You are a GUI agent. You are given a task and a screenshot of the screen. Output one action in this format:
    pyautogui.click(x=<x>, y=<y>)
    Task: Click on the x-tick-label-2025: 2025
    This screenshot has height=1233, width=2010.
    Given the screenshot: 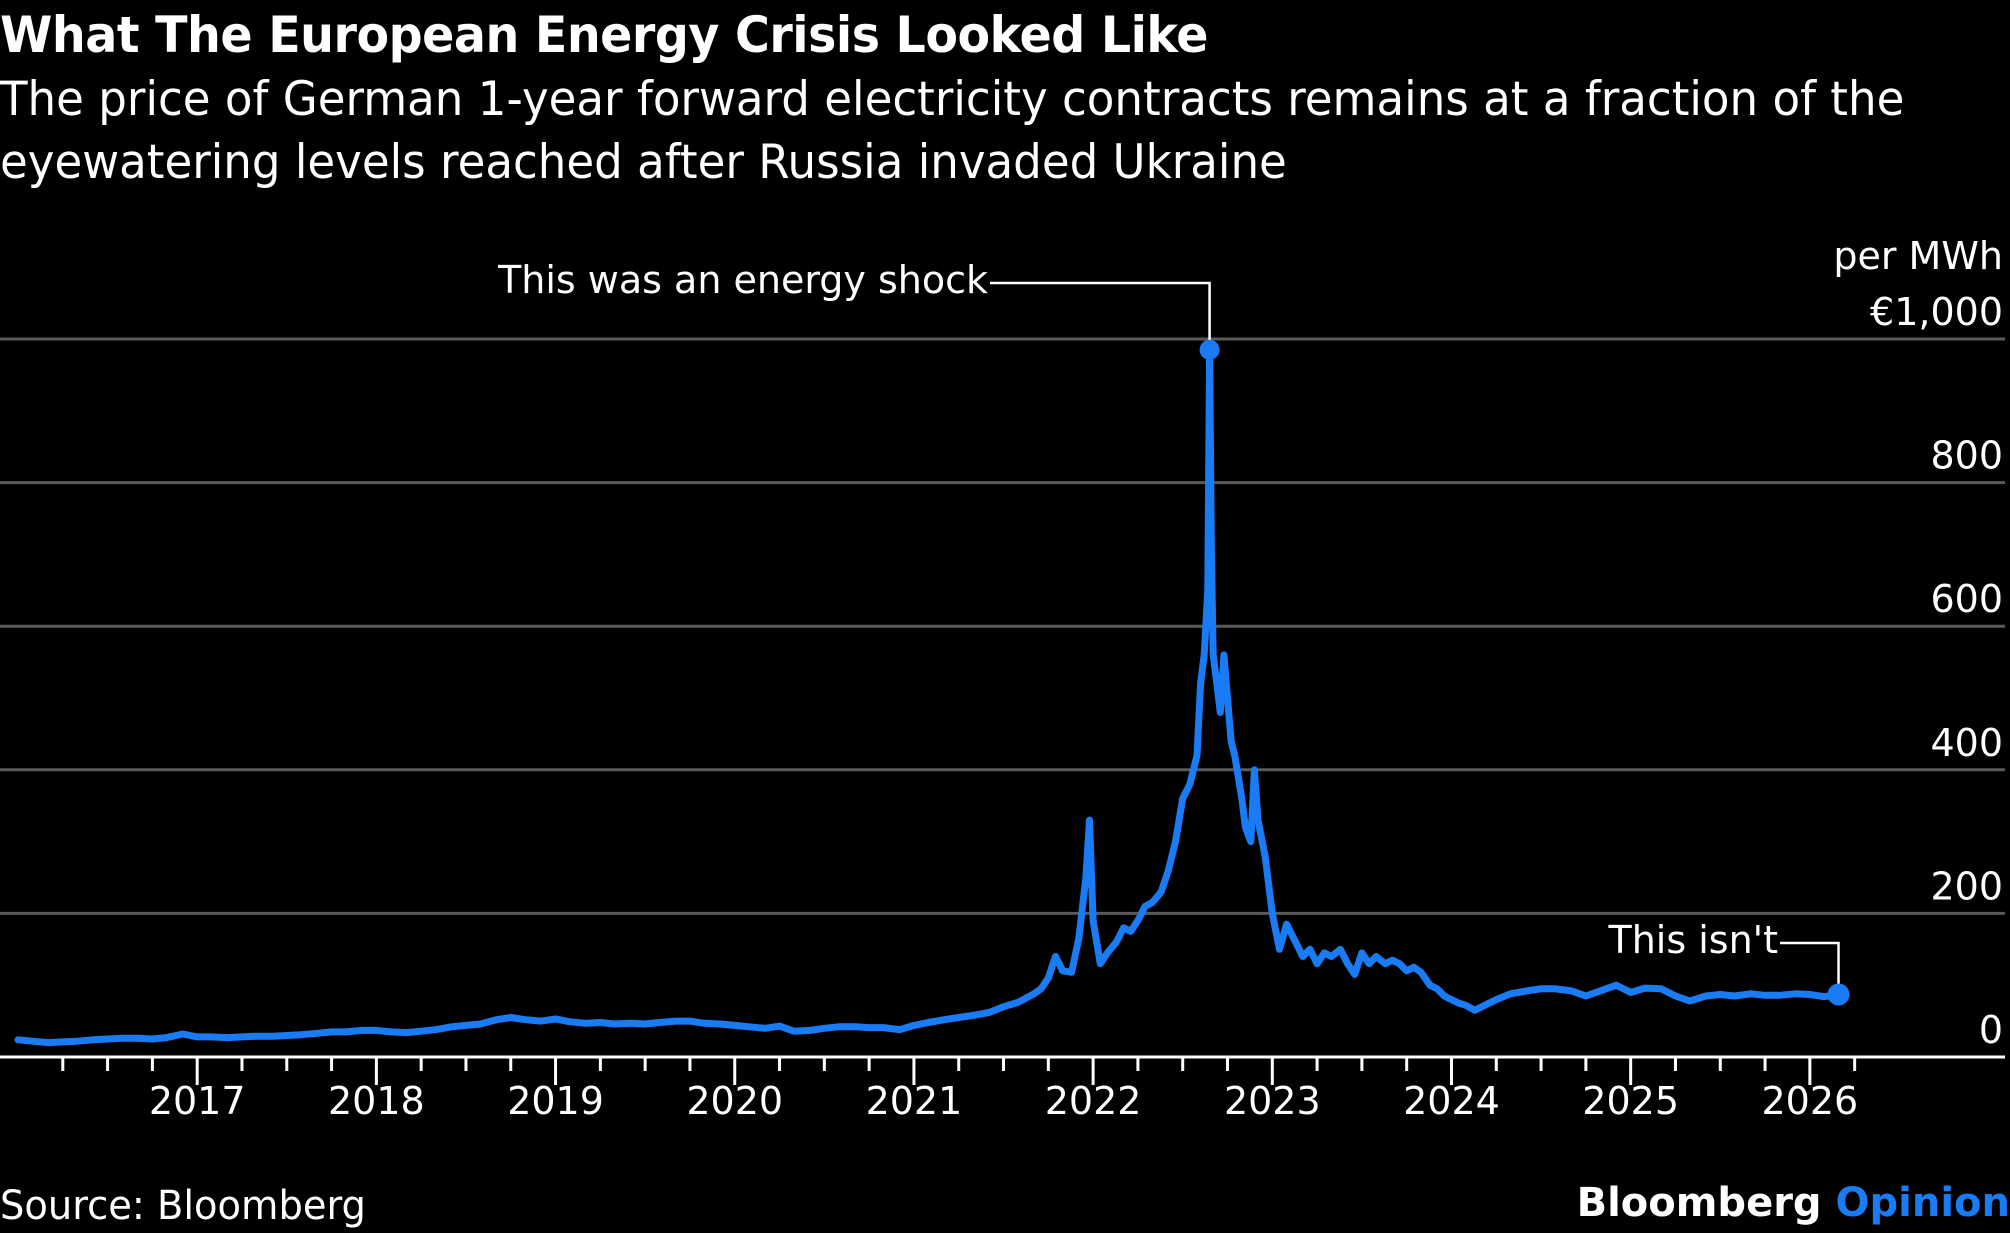 What is the action you would take?
    pyautogui.click(x=1630, y=1101)
    